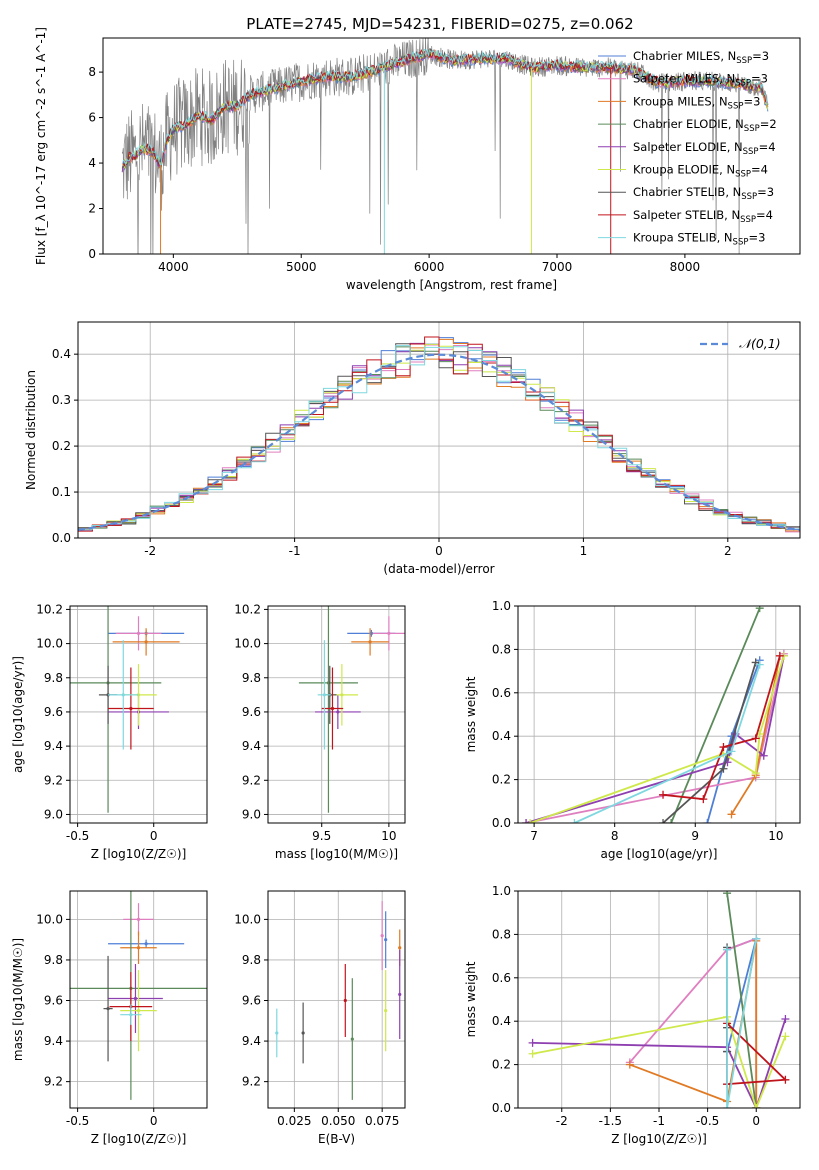  Describe the element at coordinates (251, 1041) in the screenshot. I see `y-tick-label: 9.4` at that location.